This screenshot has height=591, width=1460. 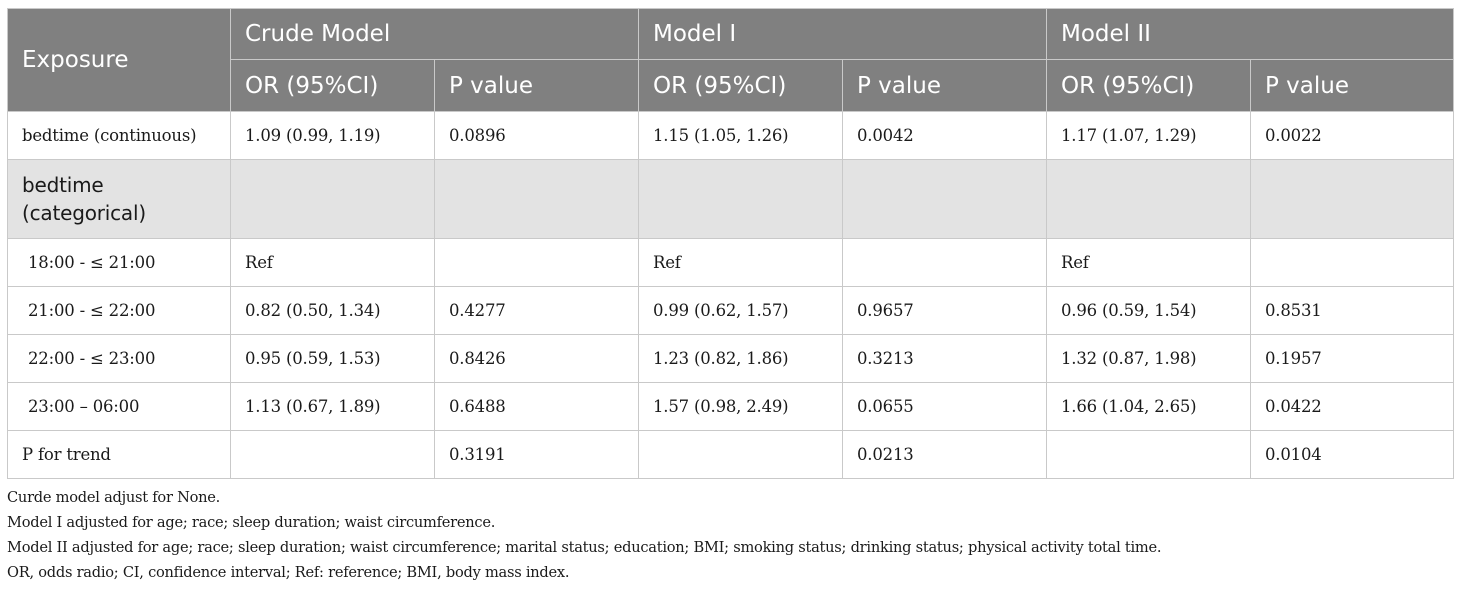 What do you see at coordinates (536, 310) in the screenshot?
I see `crude-p-cell: 0.4277` at bounding box center [536, 310].